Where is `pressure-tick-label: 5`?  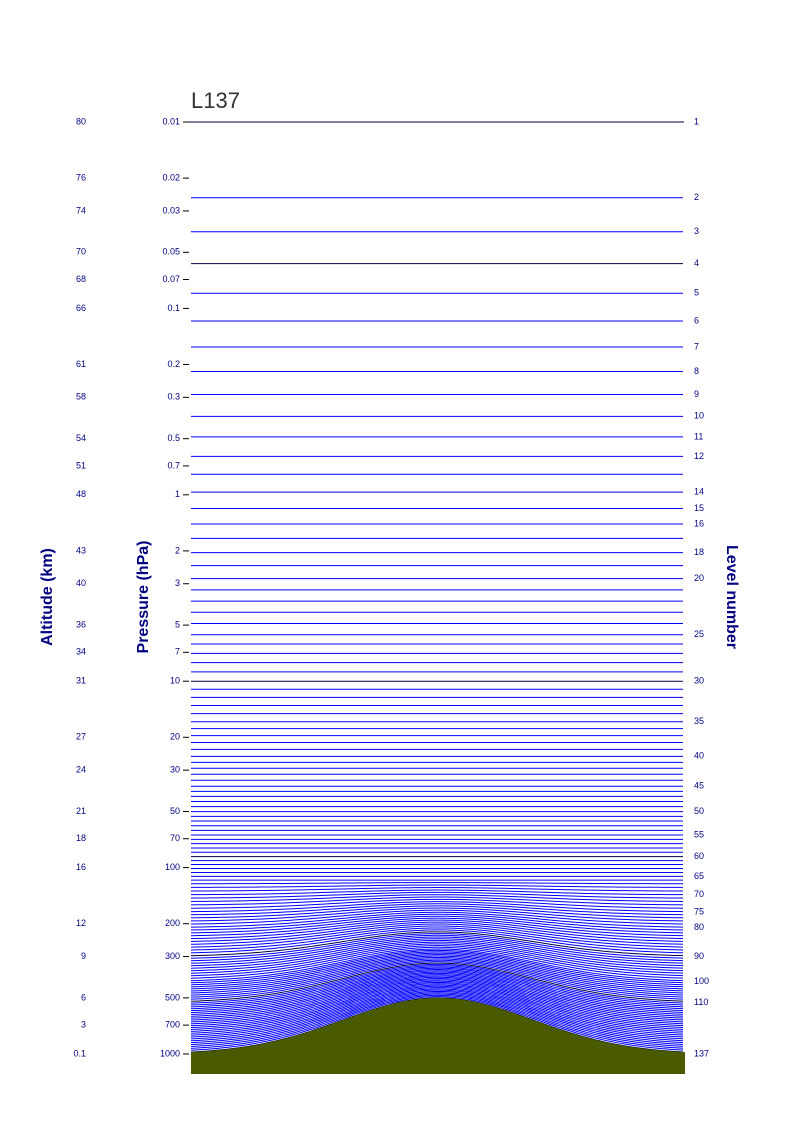 pressure-tick-label: 5 is located at coordinates (177, 624).